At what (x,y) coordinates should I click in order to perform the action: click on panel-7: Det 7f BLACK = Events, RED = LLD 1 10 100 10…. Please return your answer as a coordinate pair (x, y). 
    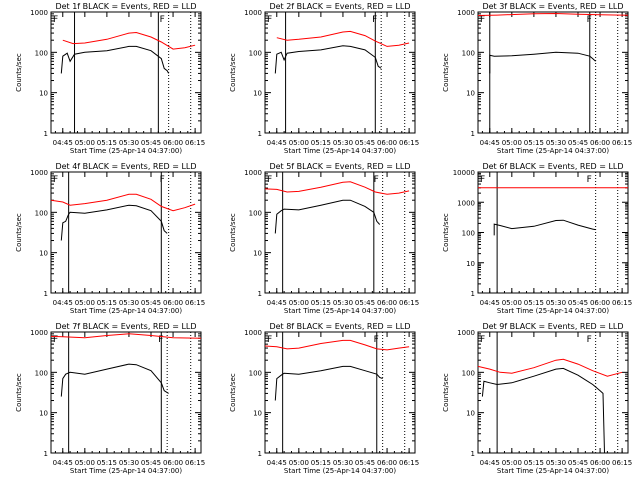
    Looking at the image, I should click on (110, 398).